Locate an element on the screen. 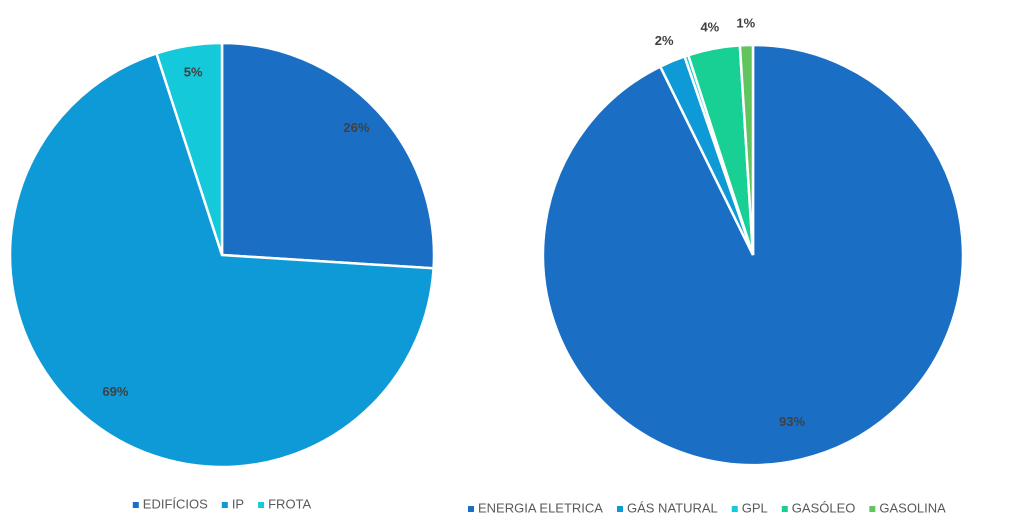 This screenshot has width=1016, height=516. legend-label: GASOLINA is located at coordinates (912, 507).